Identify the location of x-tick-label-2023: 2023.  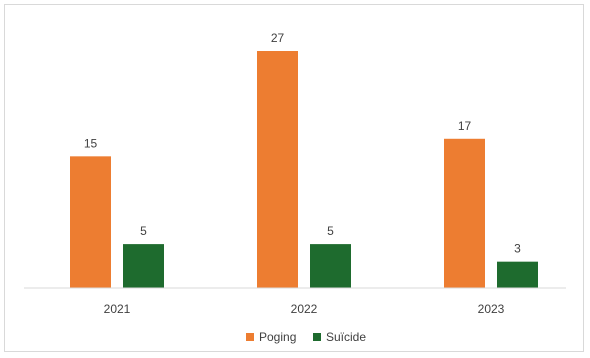
(491, 309).